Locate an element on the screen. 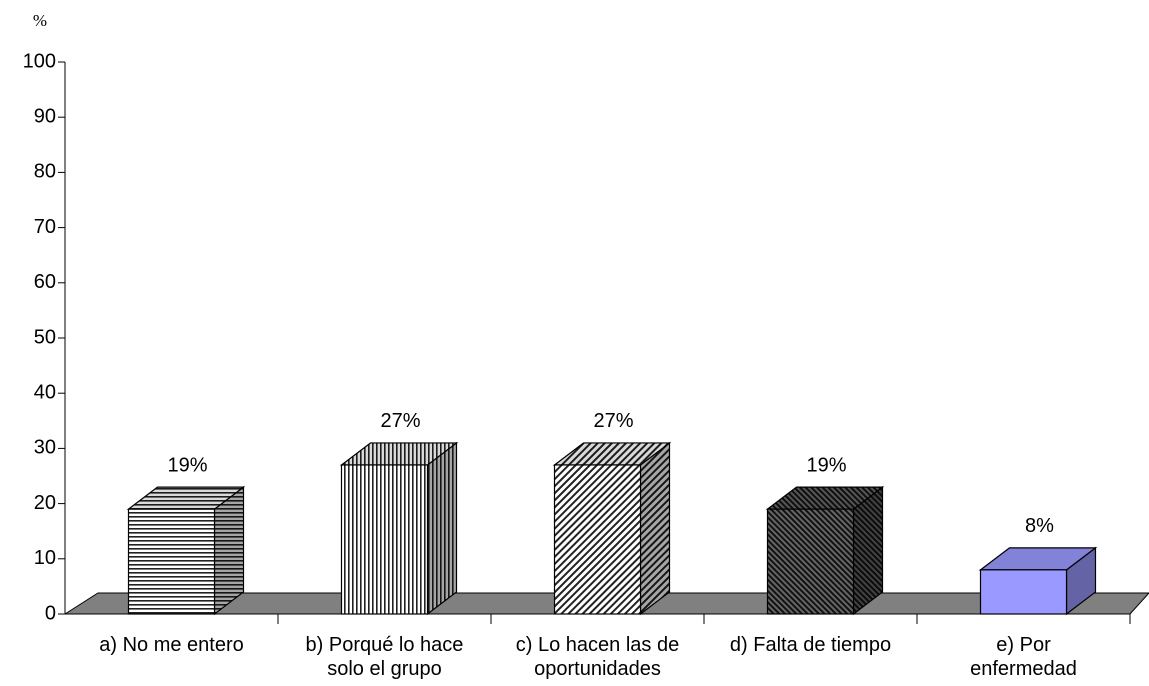  y-tick-label: 20 is located at coordinates (45, 503).